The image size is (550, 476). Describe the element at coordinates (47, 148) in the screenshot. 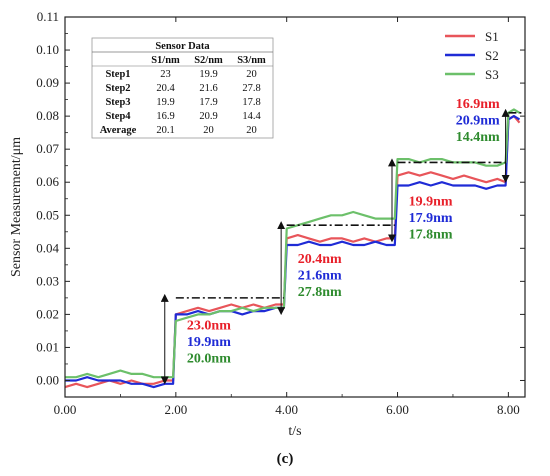

I see `y-tick-label: 0.07` at that location.